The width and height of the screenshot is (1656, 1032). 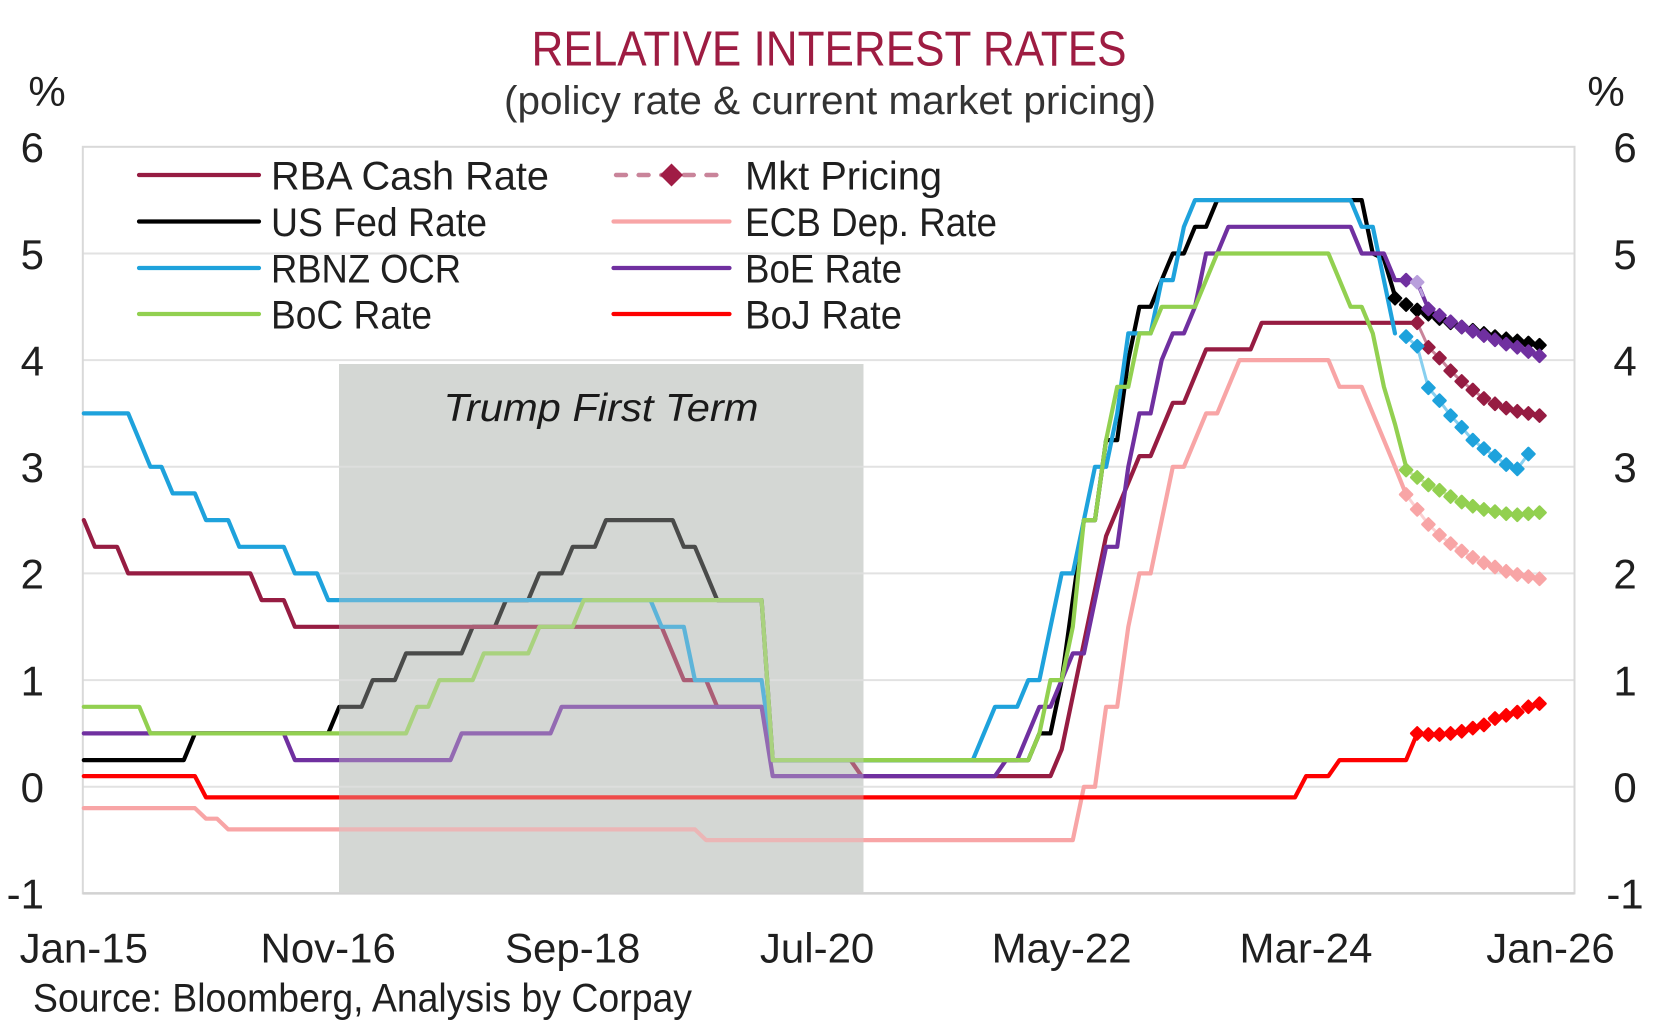 I want to click on svg-text: Jan-26, so click(x=1550, y=948).